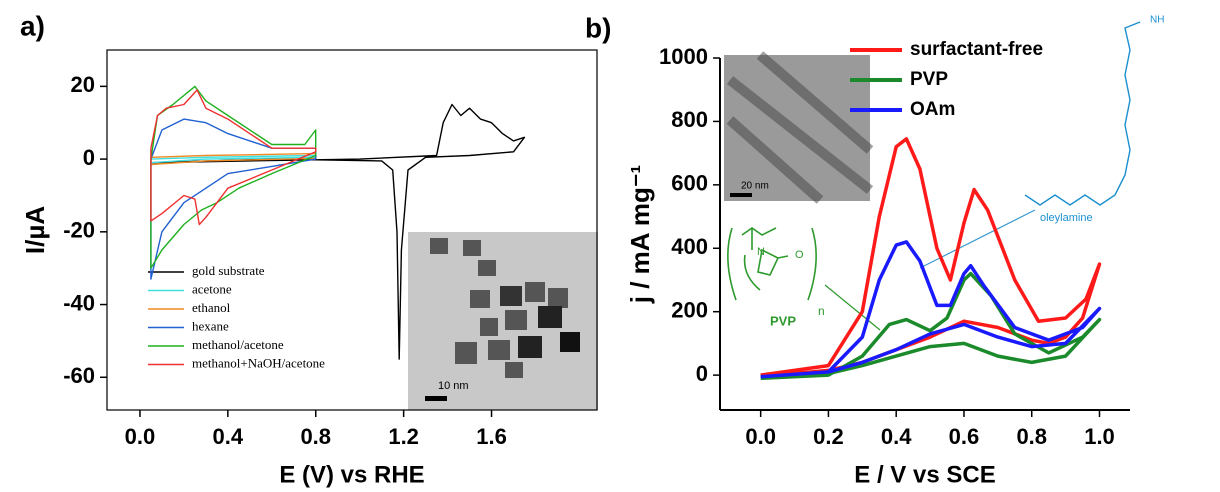  Describe the element at coordinates (683, 56) in the screenshot. I see `y-tick-label: 1000` at that location.